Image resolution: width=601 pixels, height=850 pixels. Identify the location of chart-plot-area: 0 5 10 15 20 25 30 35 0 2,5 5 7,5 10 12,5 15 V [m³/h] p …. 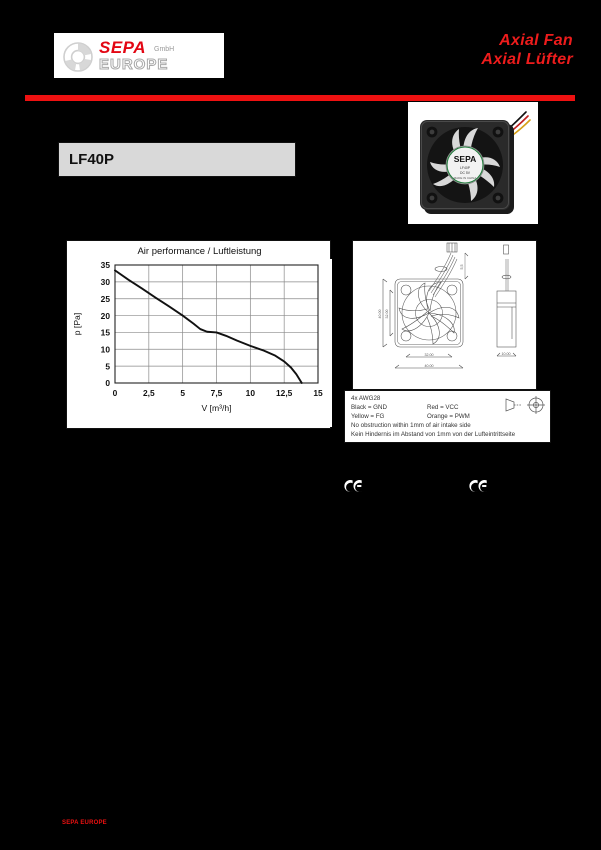
(199, 343).